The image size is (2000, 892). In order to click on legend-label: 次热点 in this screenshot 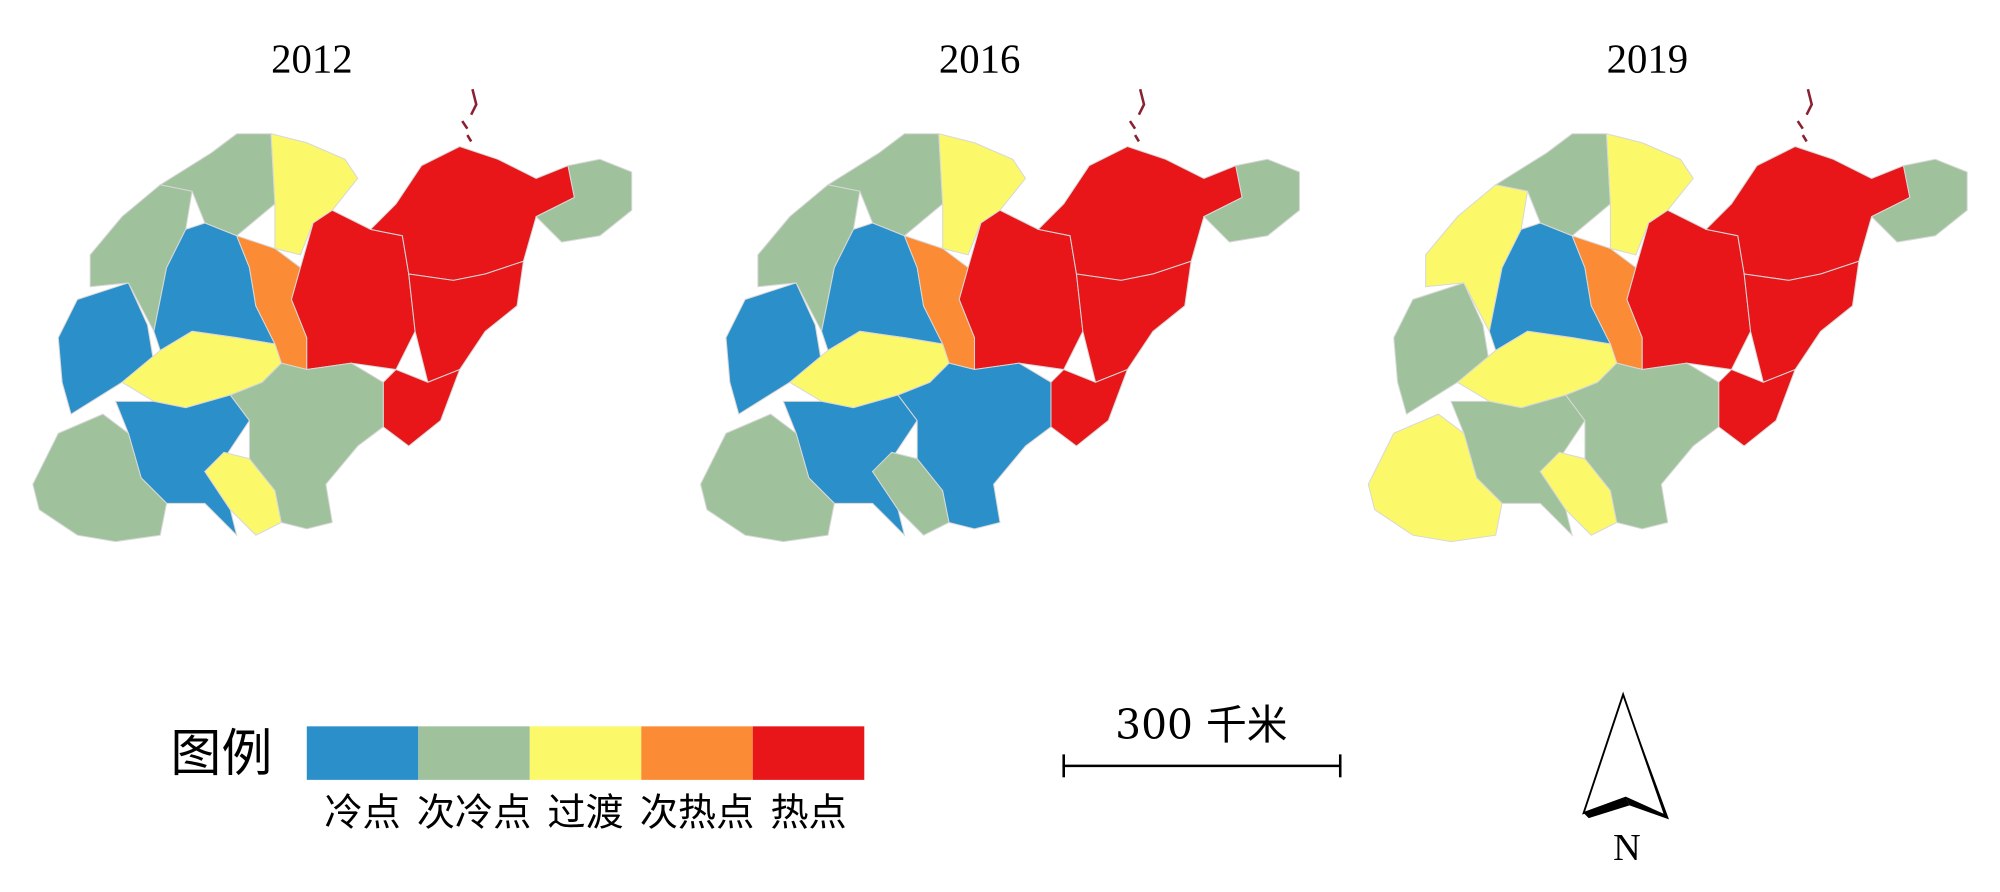, I will do `click(697, 814)`.